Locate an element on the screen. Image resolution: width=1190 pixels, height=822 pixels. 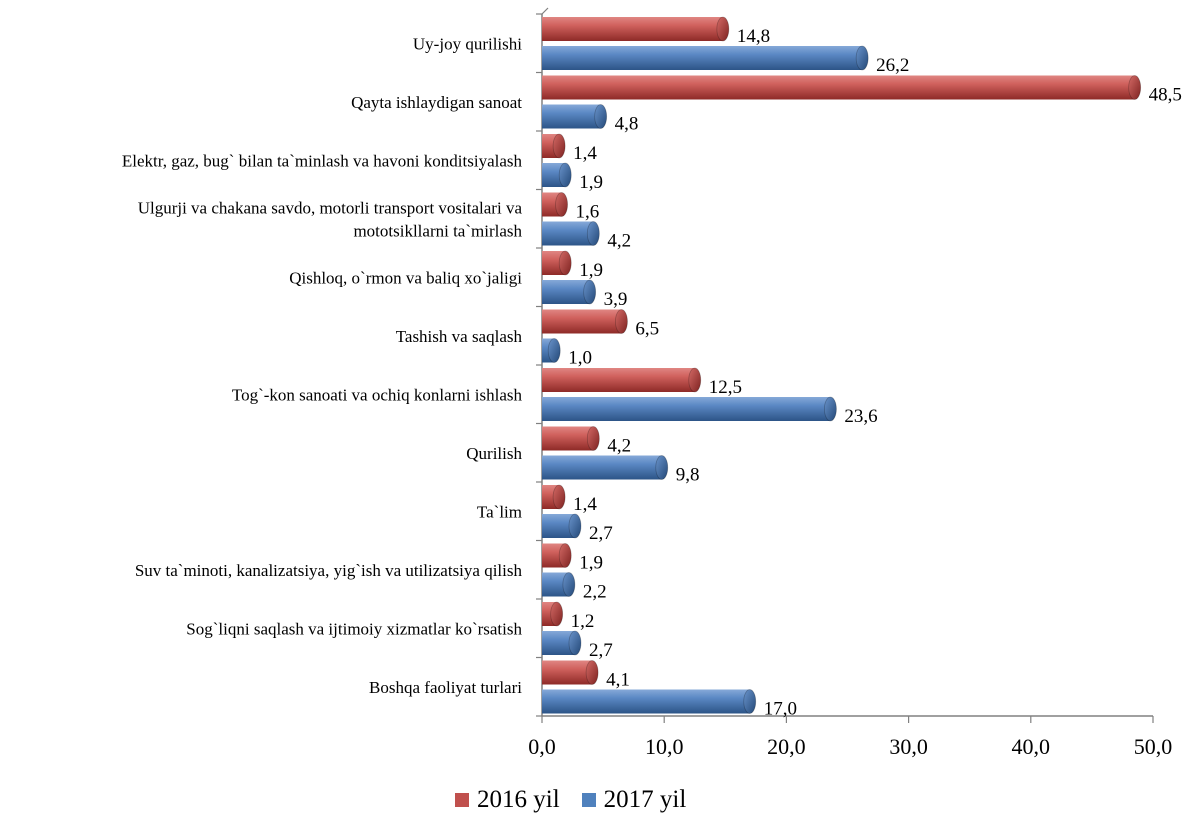
legend-item-2016: 2016 yil is located at coordinates (507, 800).